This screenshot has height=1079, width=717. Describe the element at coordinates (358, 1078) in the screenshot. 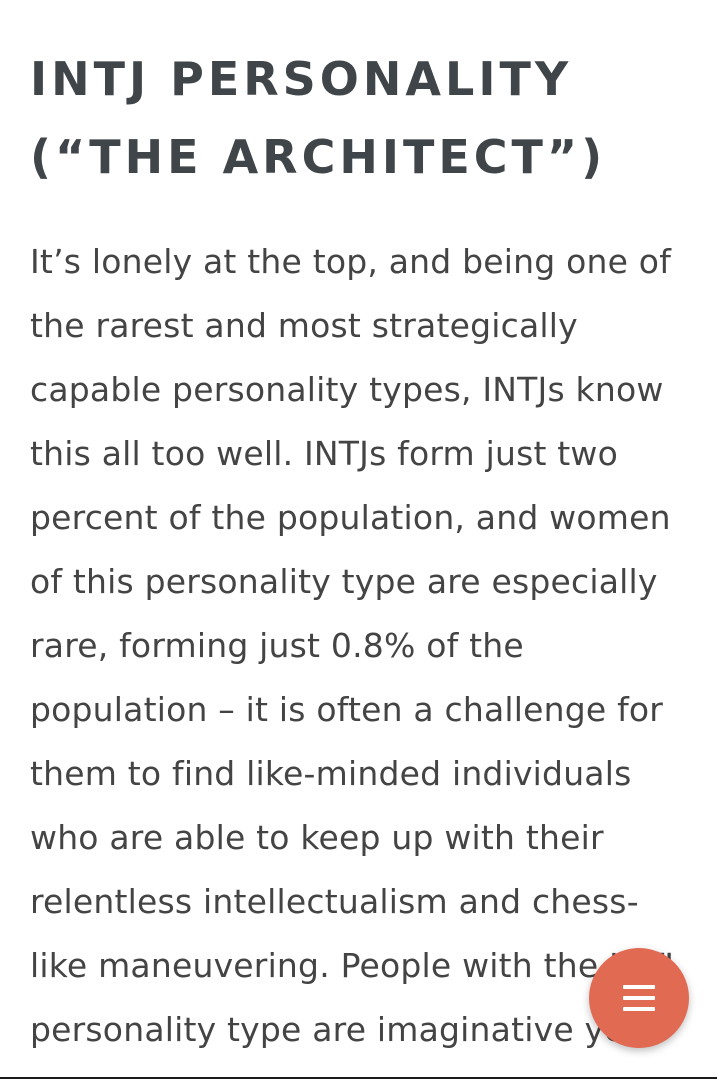

I see `bottom-divider` at that location.